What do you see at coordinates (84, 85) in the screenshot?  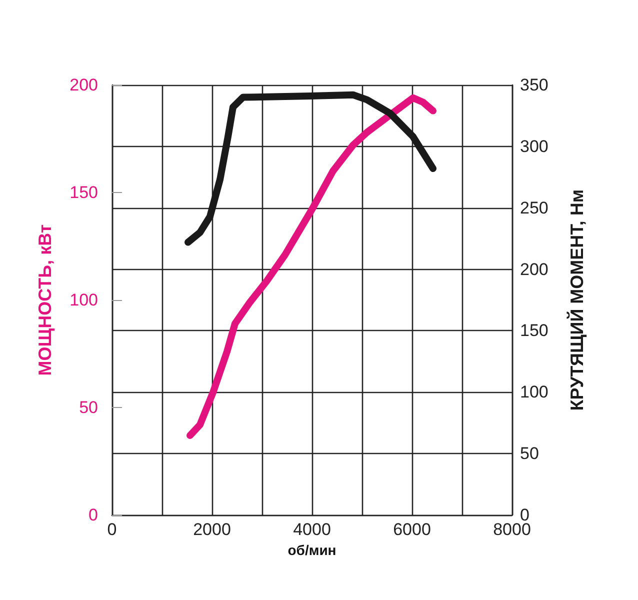 I see `y-tick-label: 200` at bounding box center [84, 85].